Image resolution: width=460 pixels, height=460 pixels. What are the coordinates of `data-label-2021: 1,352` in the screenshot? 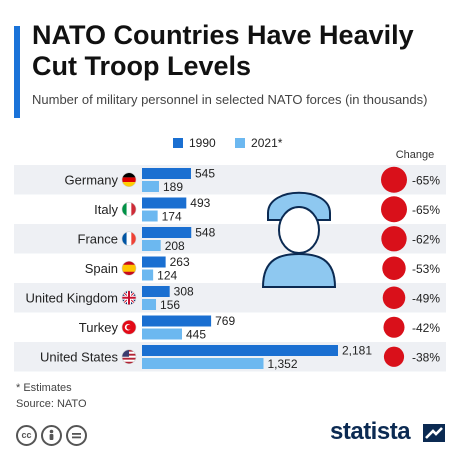 It's located at (283, 364).